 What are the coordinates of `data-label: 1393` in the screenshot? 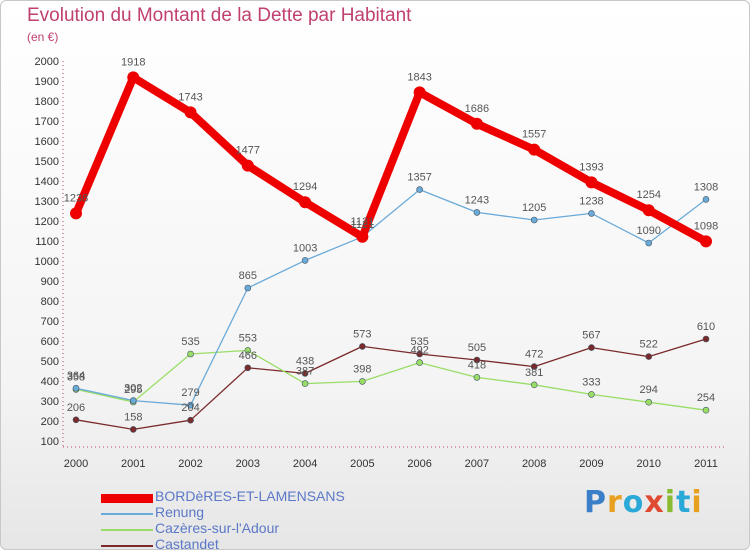 It's located at (591, 167).